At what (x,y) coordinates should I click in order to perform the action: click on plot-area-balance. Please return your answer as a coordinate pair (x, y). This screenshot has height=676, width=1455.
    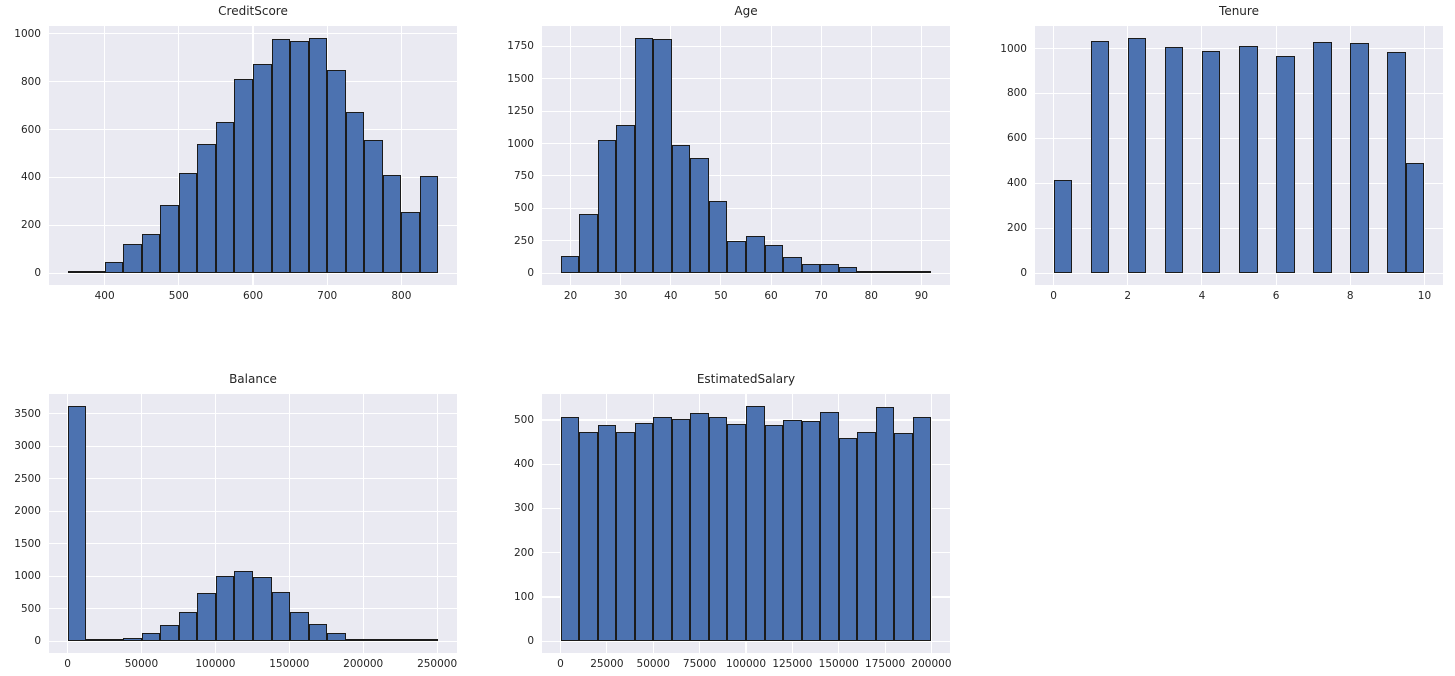
    Looking at the image, I should click on (253, 523).